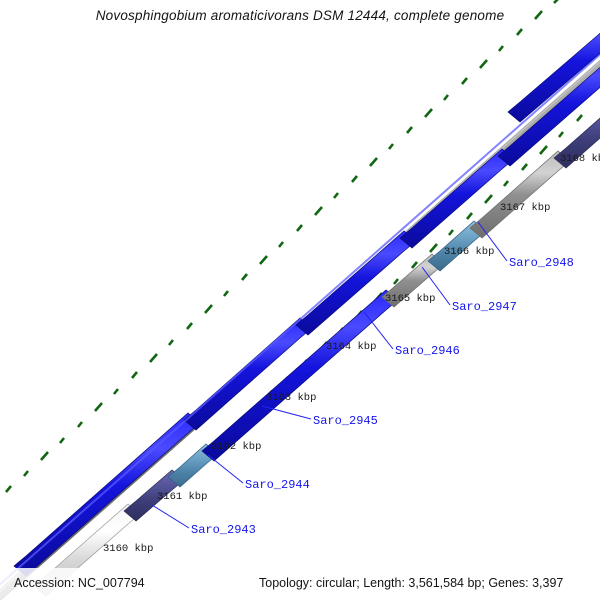 The width and height of the screenshot is (600, 600). Describe the element at coordinates (236, 447) in the screenshot. I see `tick-label: 3162 kbp` at that location.